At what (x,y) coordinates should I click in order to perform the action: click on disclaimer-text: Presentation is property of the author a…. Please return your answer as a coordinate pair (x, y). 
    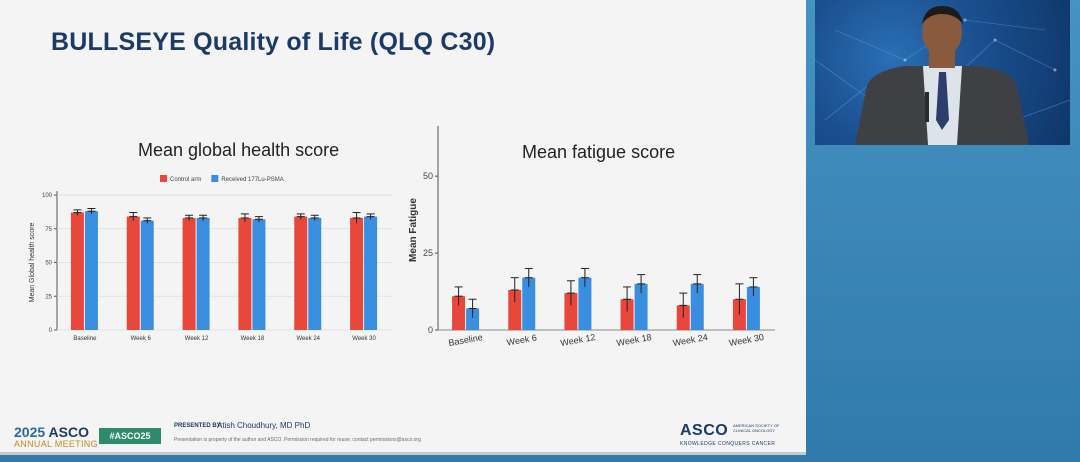
    Looking at the image, I should click on (297, 440).